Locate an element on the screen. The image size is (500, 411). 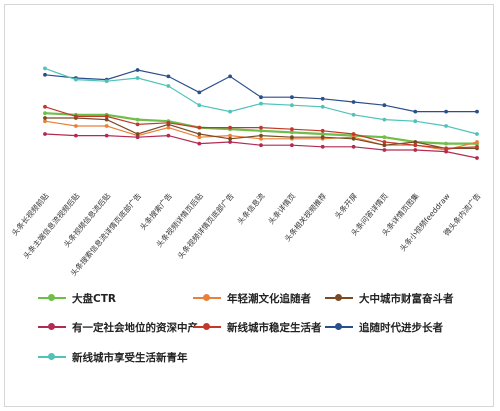
legend-item: 大盘CTR is located at coordinates (77, 298).